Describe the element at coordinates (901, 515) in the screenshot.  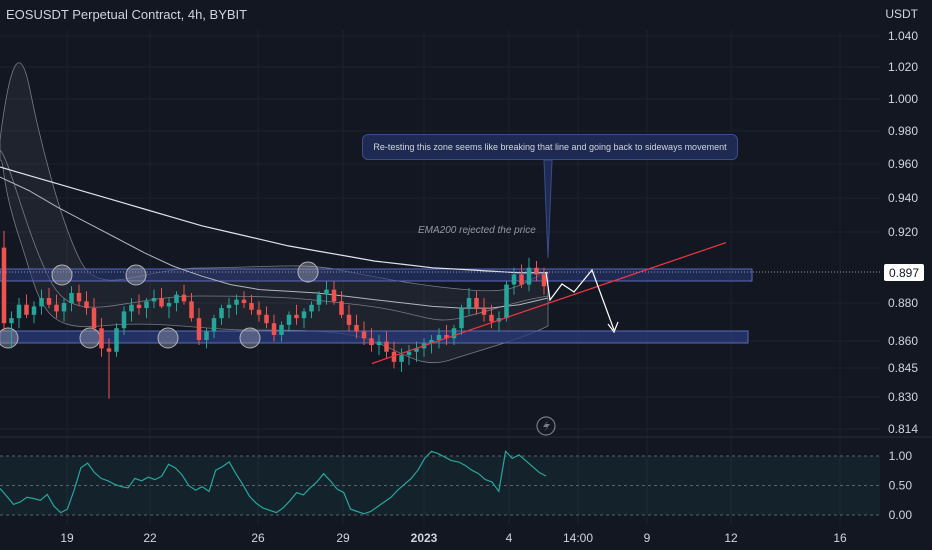
I see `rsi-tick-label: 0.00` at that location.